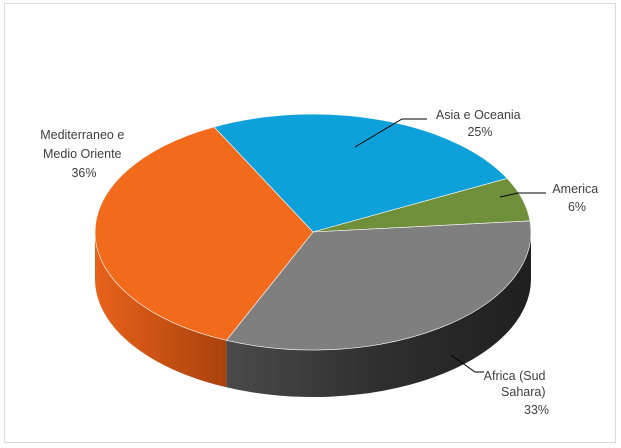 Image resolution: width=621 pixels, height=448 pixels. I want to click on label-med-percent: 36%, so click(83, 173).